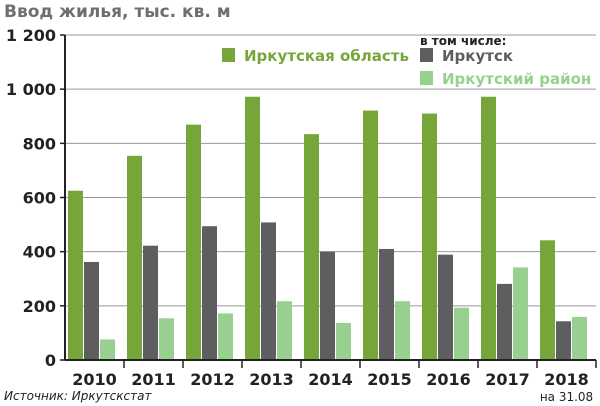  I want to click on y-tick-label: 1 000, so click(31, 89).